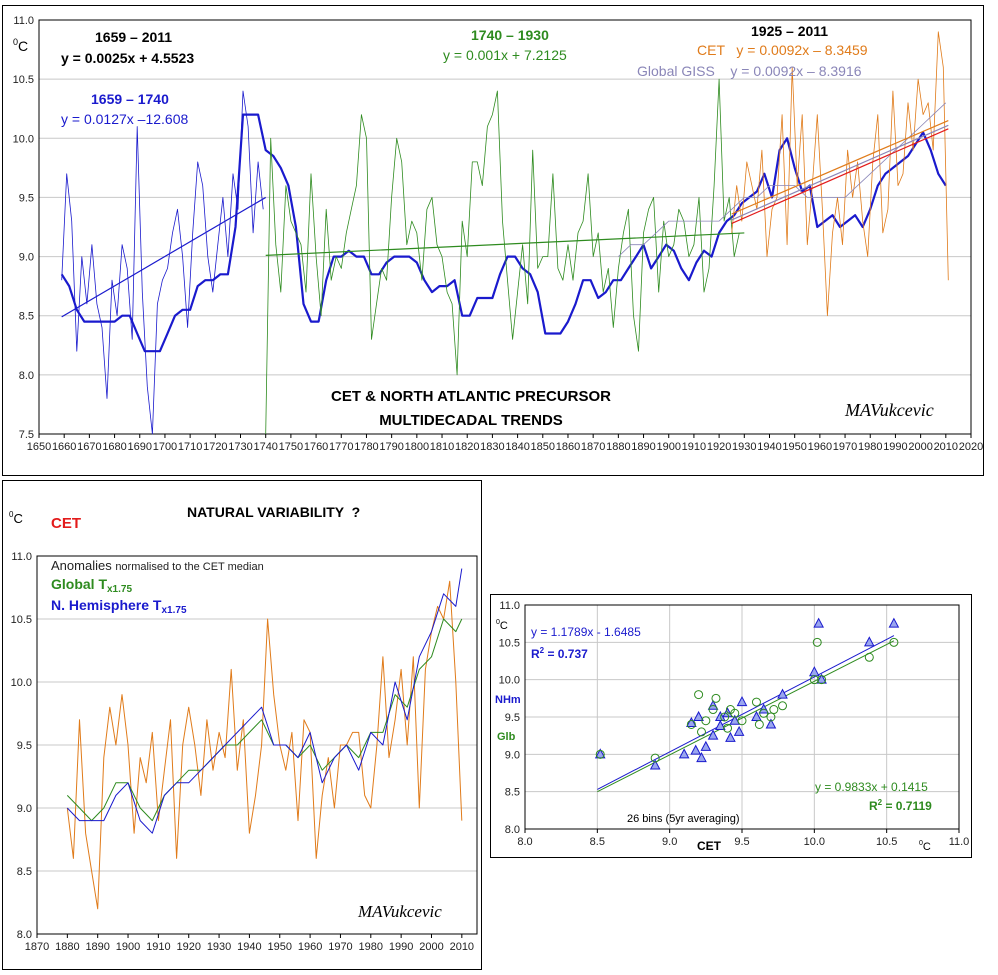  I want to click on x-tick-label: 8.5, so click(597, 842).